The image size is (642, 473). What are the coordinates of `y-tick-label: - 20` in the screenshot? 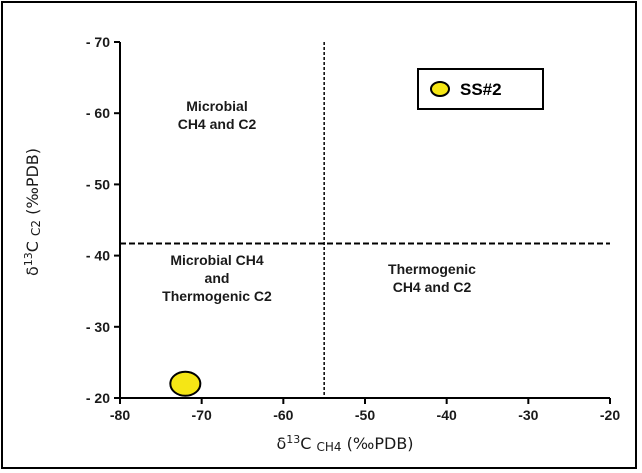 It's located at (98, 398).